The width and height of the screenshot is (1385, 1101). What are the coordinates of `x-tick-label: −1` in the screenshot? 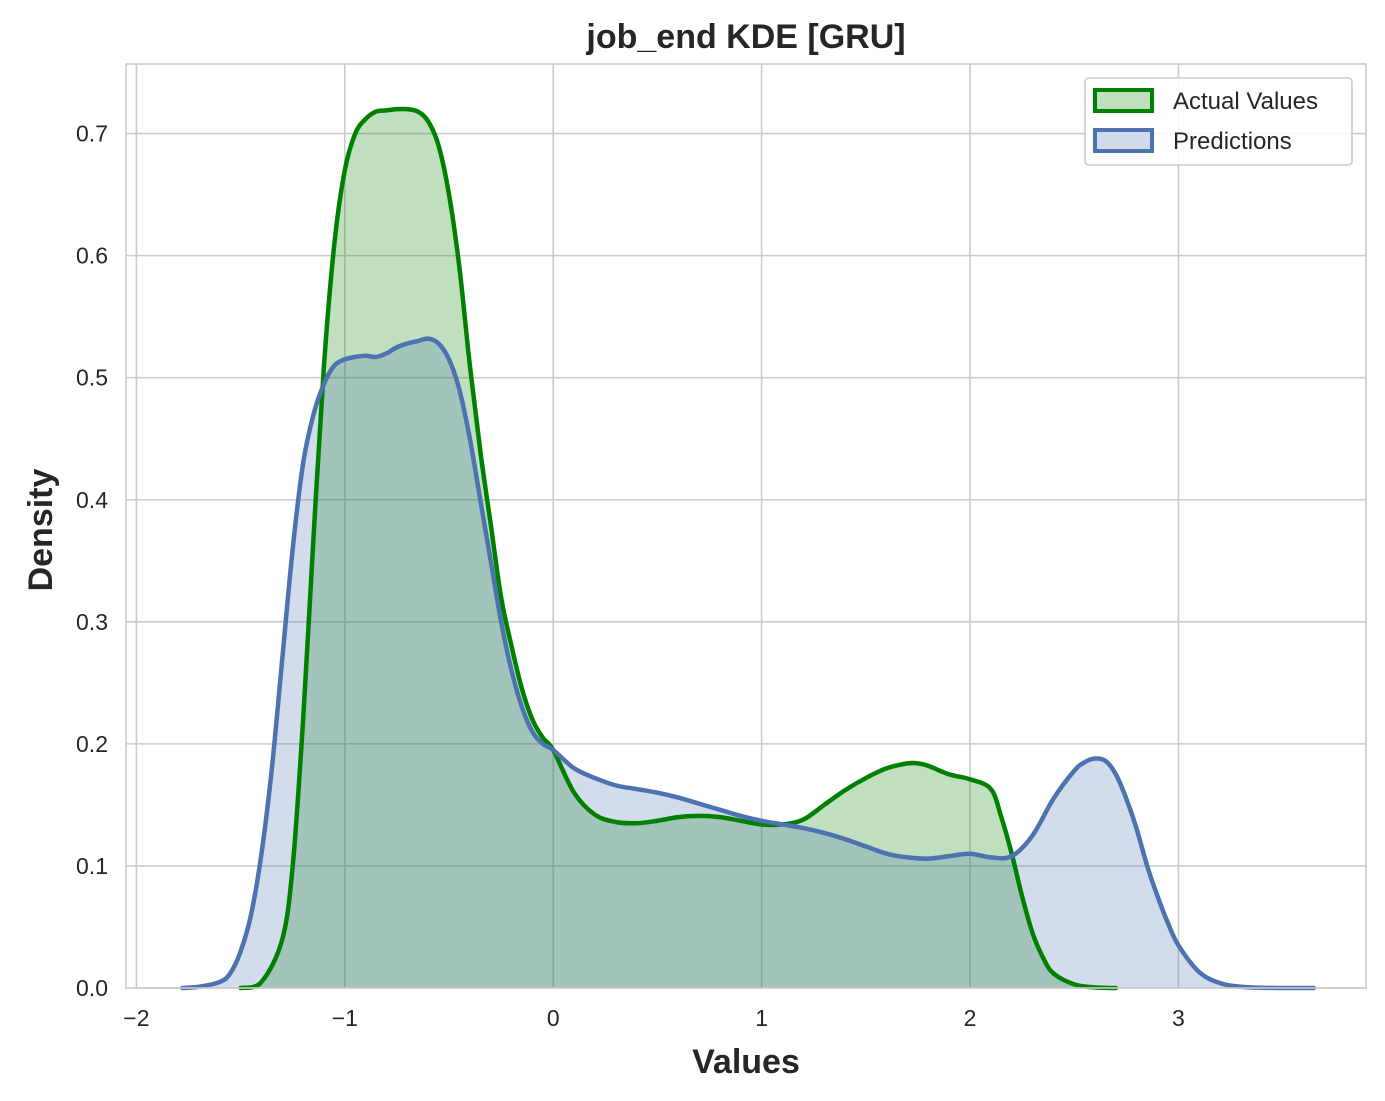 It's located at (345, 1018).